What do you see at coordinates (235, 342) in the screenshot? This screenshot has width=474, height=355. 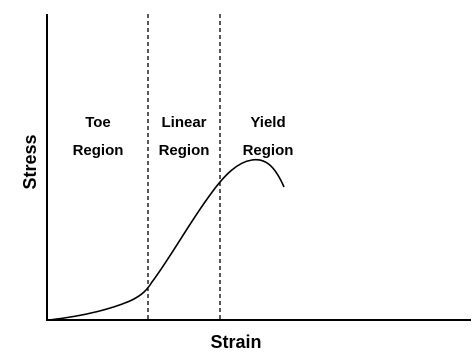 I see `x-axis-label: Strain` at bounding box center [235, 342].